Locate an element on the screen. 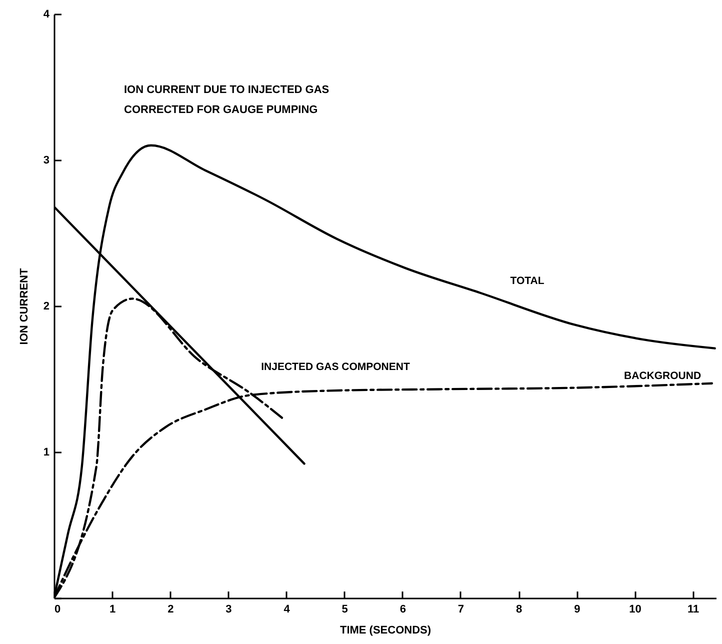  annotation: INJECTED GAS COMPONENT is located at coordinates (335, 367).